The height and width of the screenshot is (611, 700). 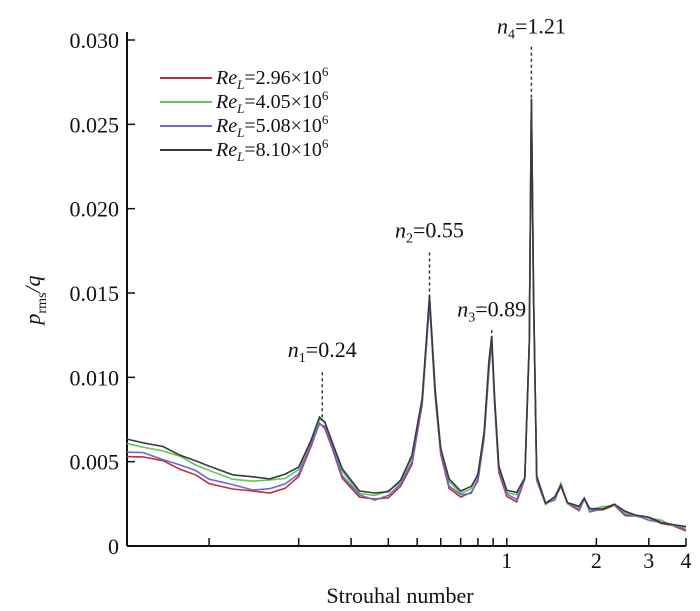 What do you see at coordinates (95, 209) in the screenshot?
I see `y-tick-label: 0.020` at bounding box center [95, 209].